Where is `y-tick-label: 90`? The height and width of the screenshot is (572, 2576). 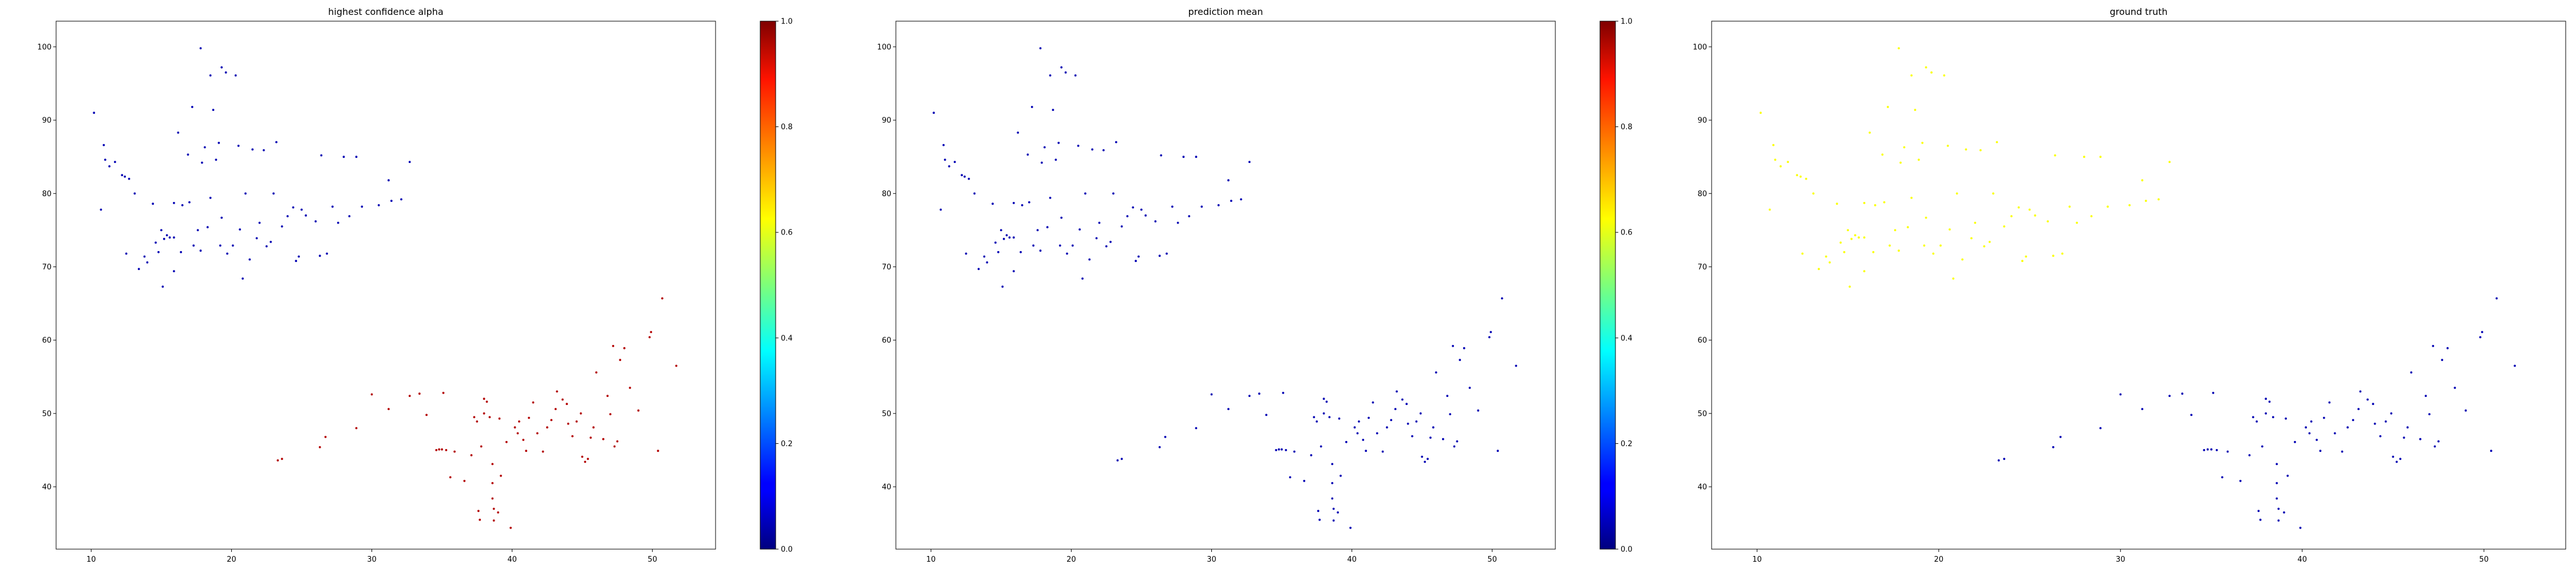
y-tick-label: 90 is located at coordinates (47, 121).